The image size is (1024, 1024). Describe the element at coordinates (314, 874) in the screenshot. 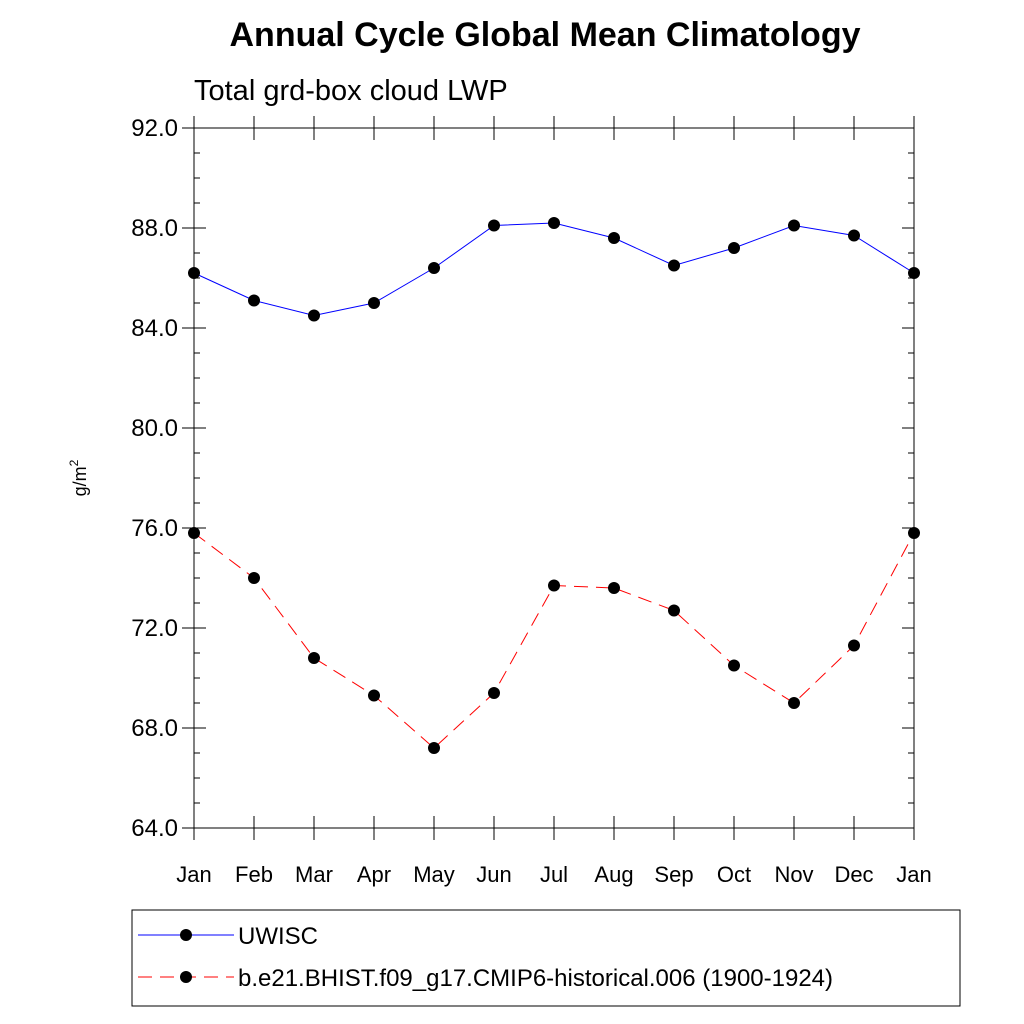

I see `x-tick-label: Mar` at that location.